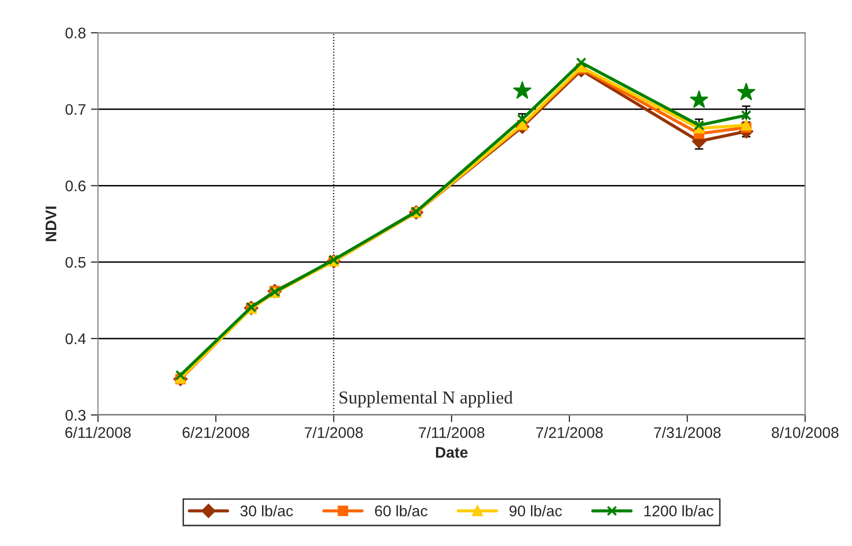 This screenshot has height=546, width=852. What do you see at coordinates (426, 399) in the screenshot?
I see `ref-line-label: Supplemental N applied` at bounding box center [426, 399].